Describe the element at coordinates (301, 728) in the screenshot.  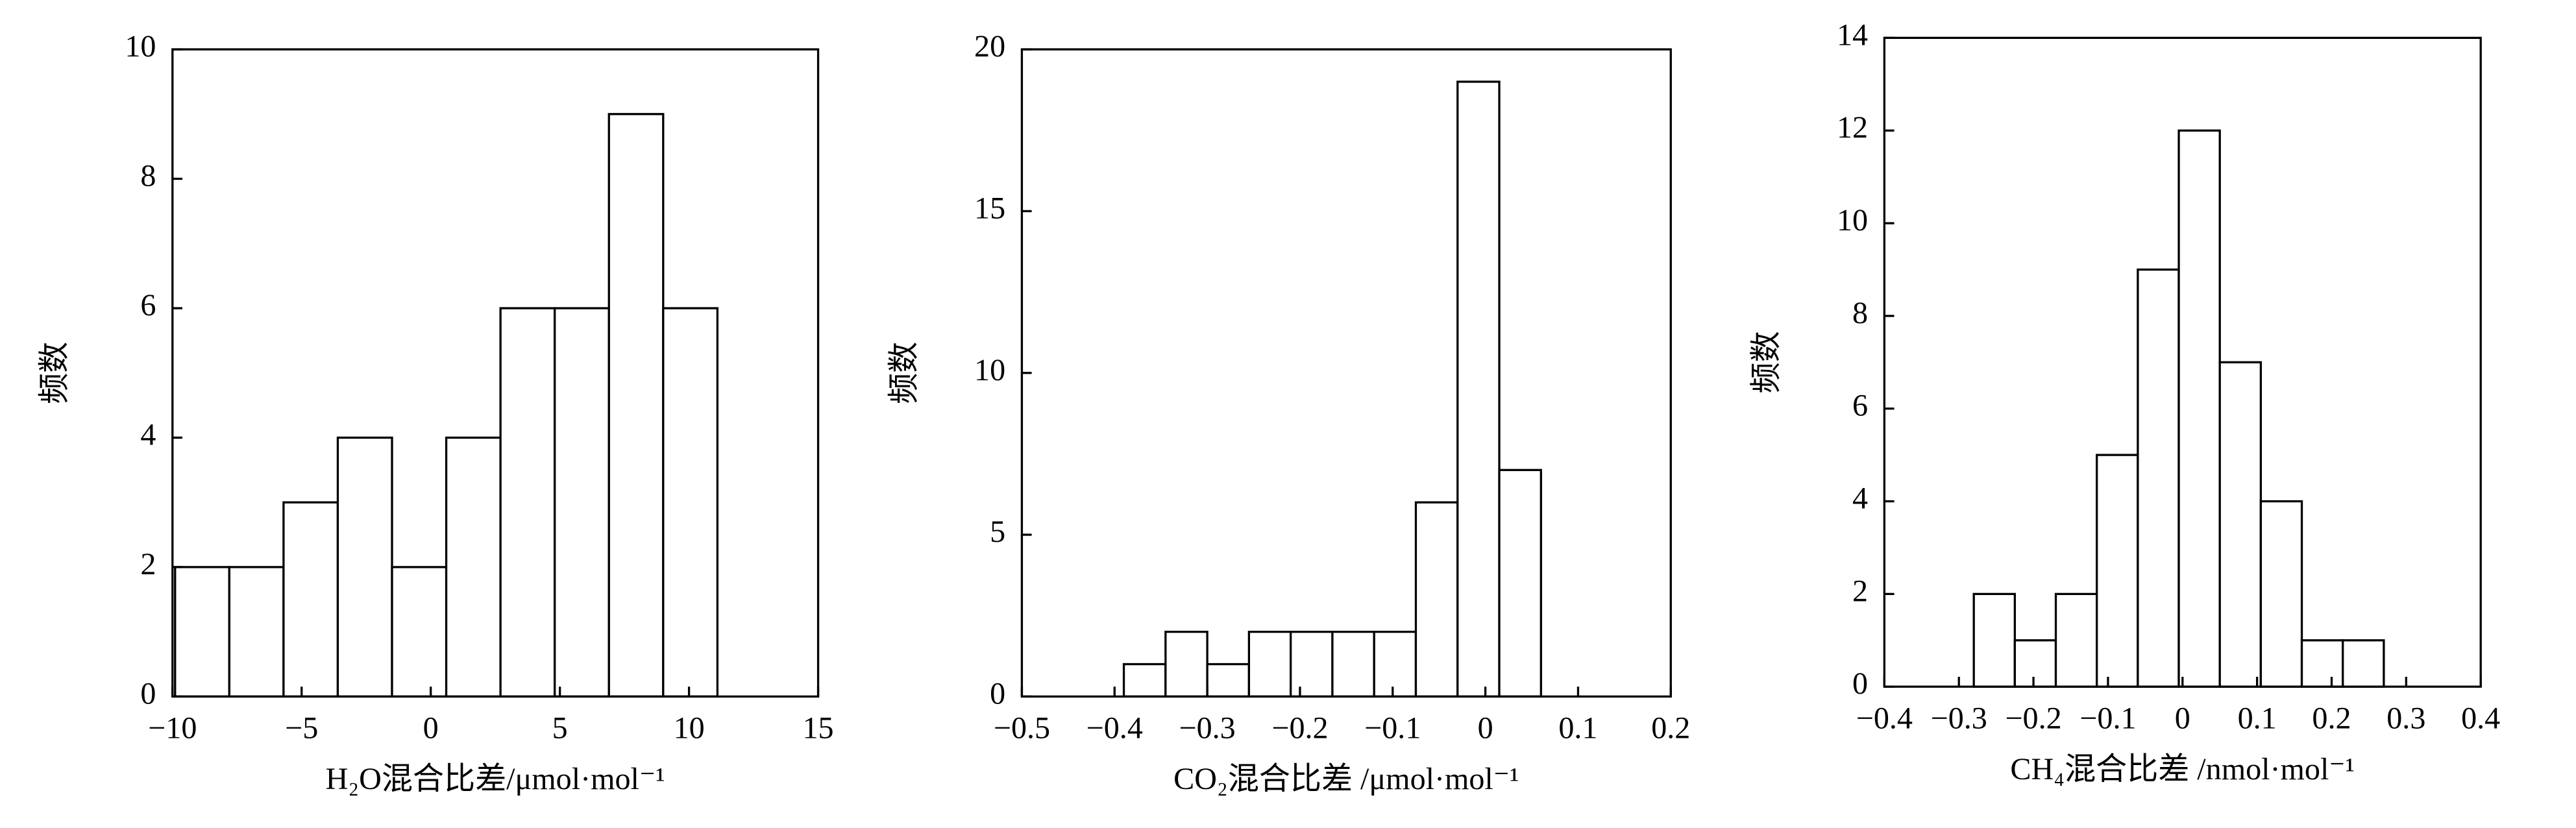
I see `x-tick-label: −5` at that location.